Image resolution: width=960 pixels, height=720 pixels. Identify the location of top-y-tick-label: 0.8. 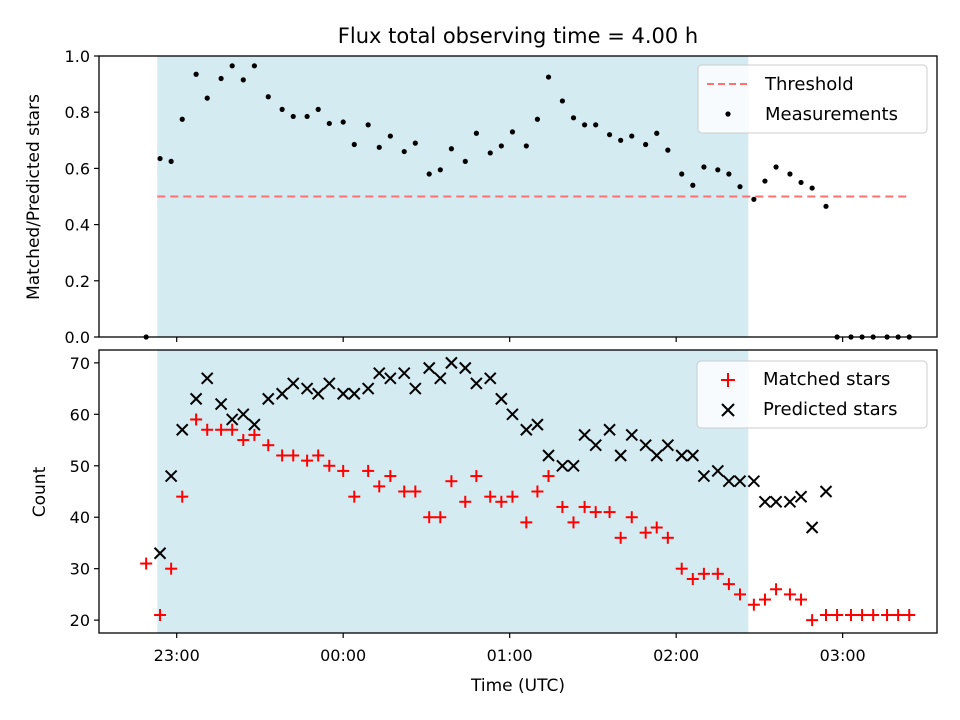
(77, 112).